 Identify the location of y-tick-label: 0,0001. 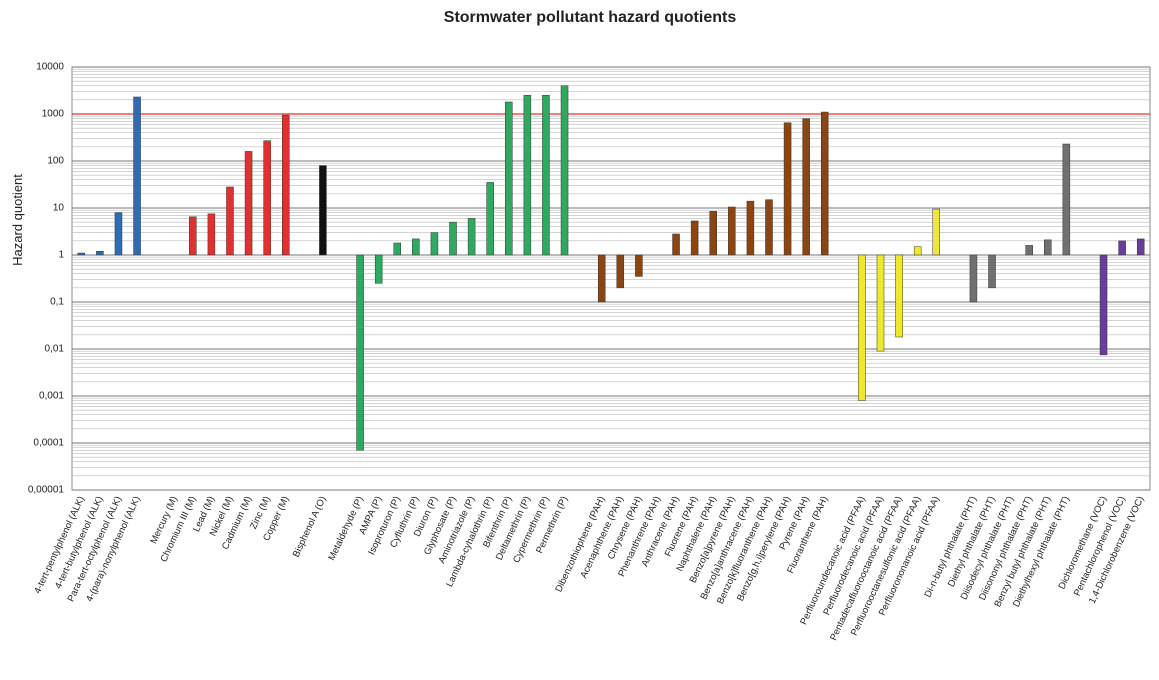
(48, 443).